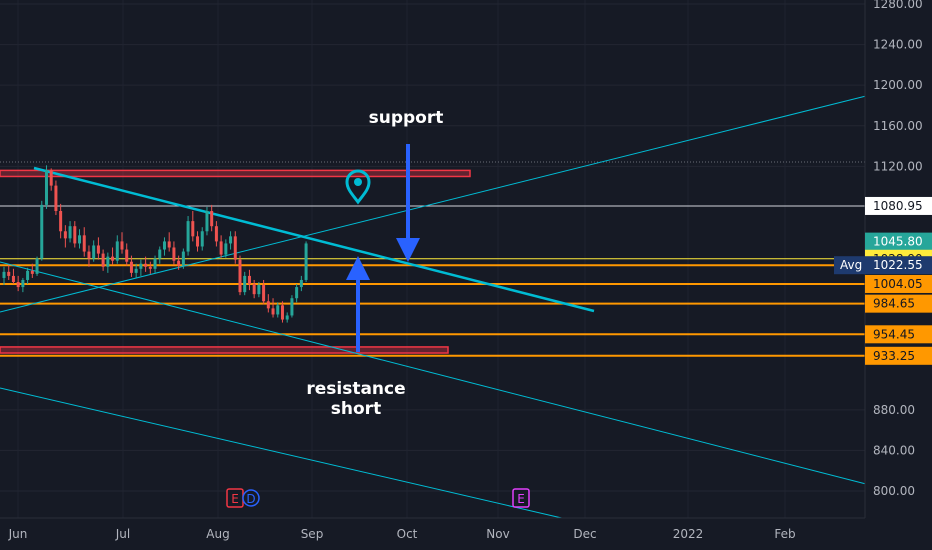  Describe the element at coordinates (898, 265) in the screenshot. I see `price-tag-label: 1022.55` at that location.